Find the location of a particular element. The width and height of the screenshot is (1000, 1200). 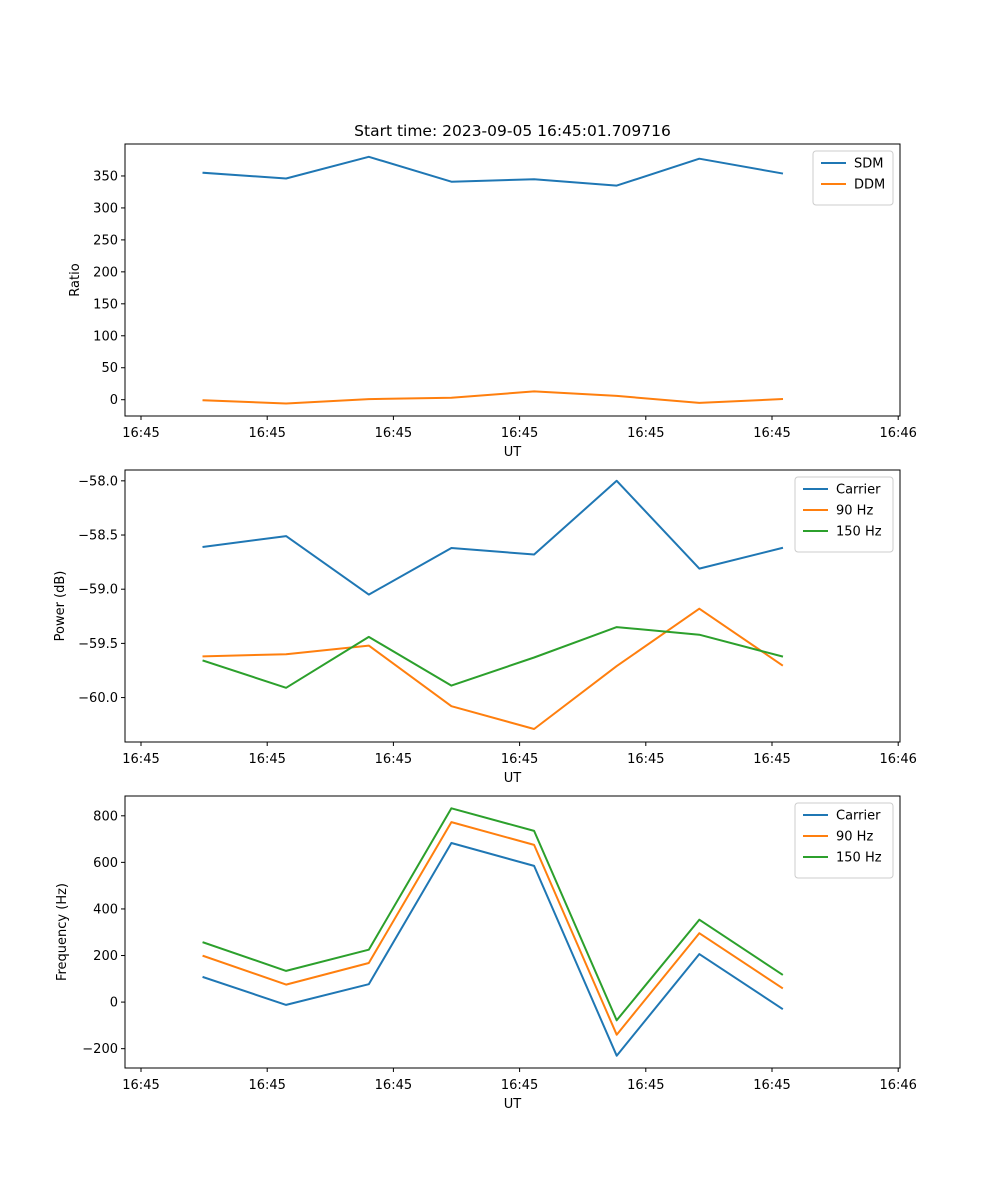

legend: SDM DDM is located at coordinates (853, 178).